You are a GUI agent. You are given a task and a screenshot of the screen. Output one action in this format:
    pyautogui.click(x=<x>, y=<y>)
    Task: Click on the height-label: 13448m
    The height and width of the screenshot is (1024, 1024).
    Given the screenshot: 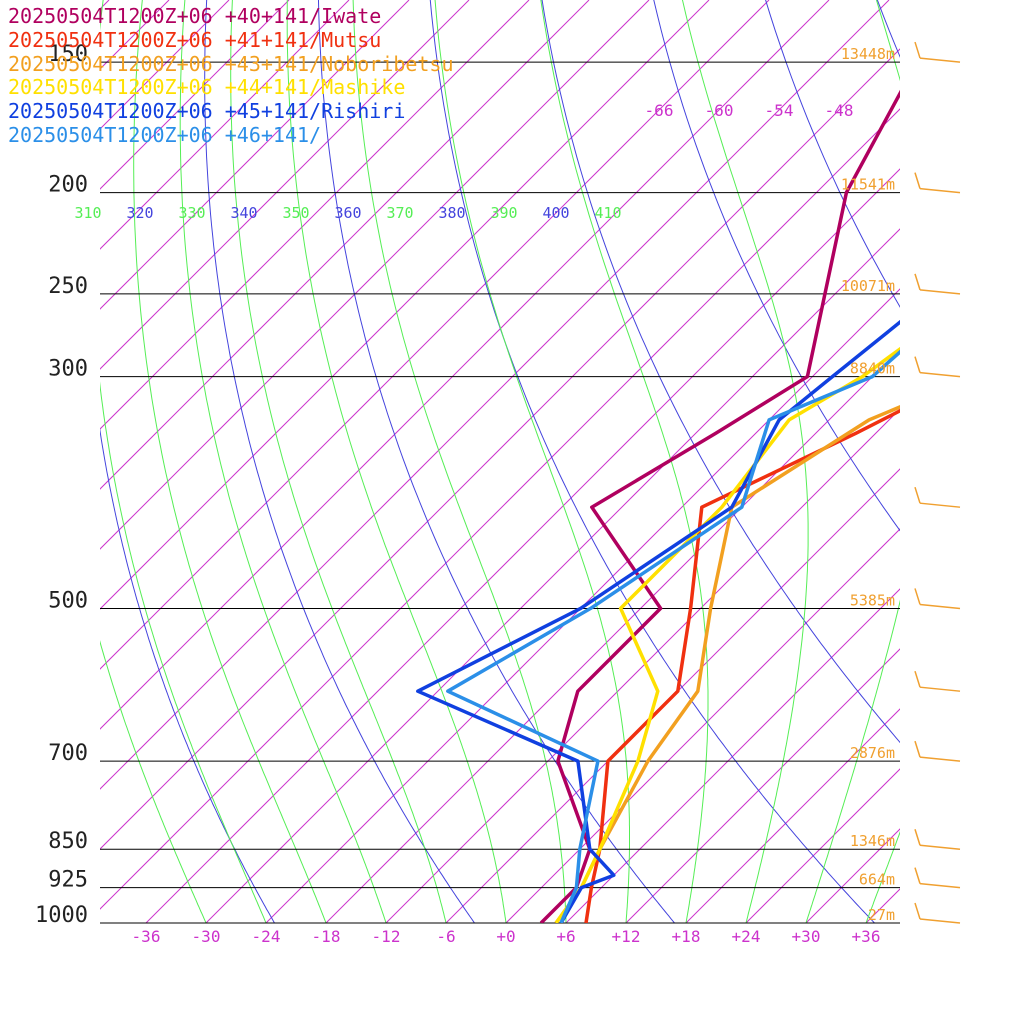 What is the action you would take?
    pyautogui.click(x=868, y=54)
    